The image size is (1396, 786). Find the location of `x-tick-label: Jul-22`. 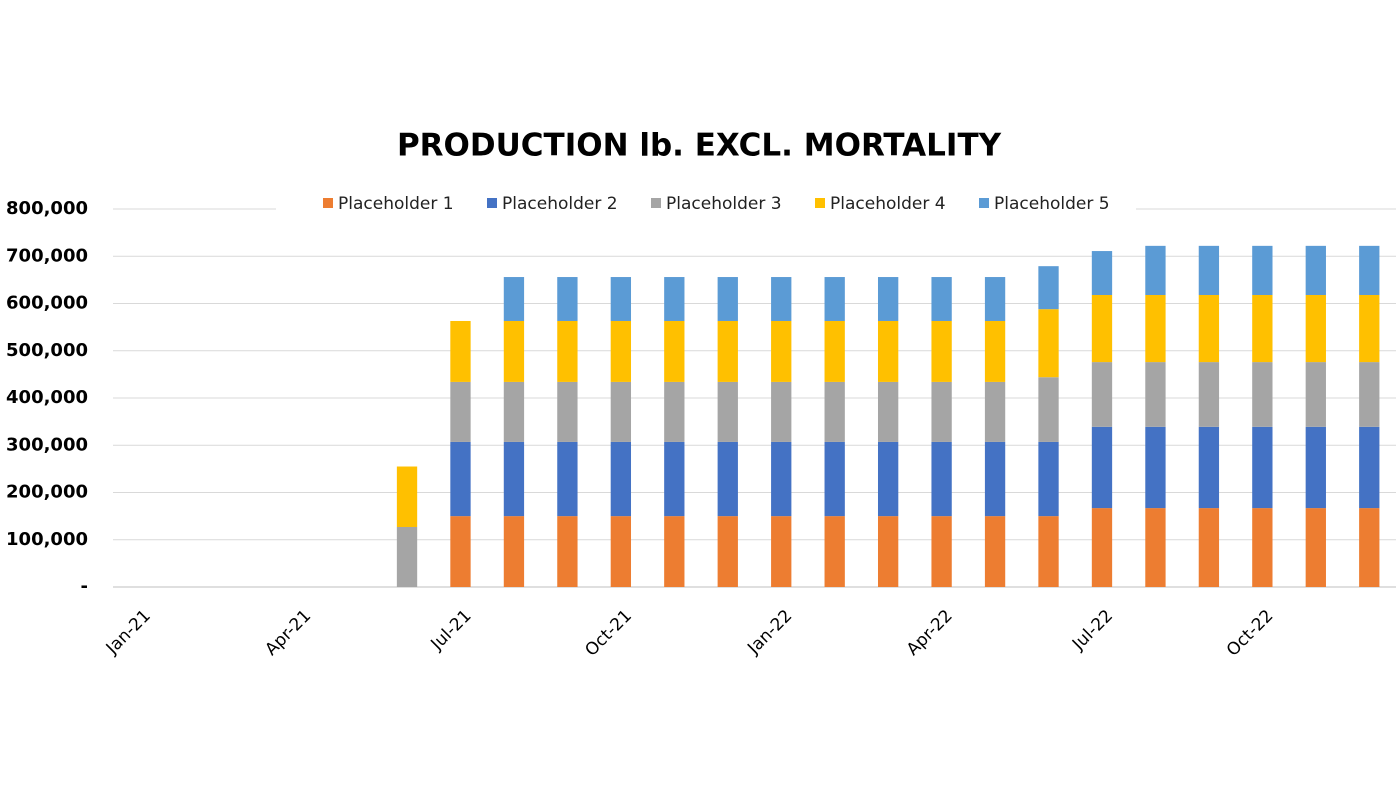

x-tick-label: Jul-22 is located at coordinates (1092, 630).